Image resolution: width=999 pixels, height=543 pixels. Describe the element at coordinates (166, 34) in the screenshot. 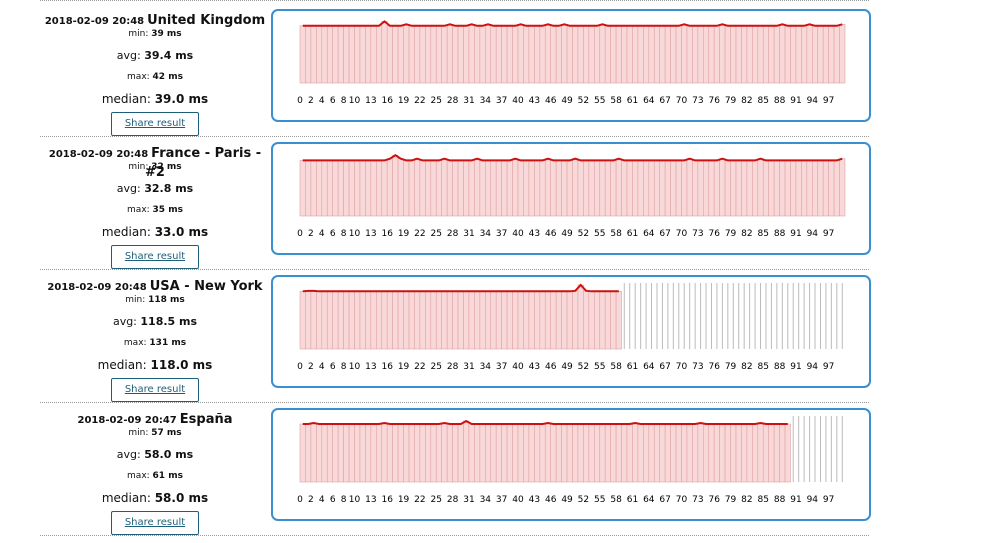

I see `min-value: 39 ms` at that location.